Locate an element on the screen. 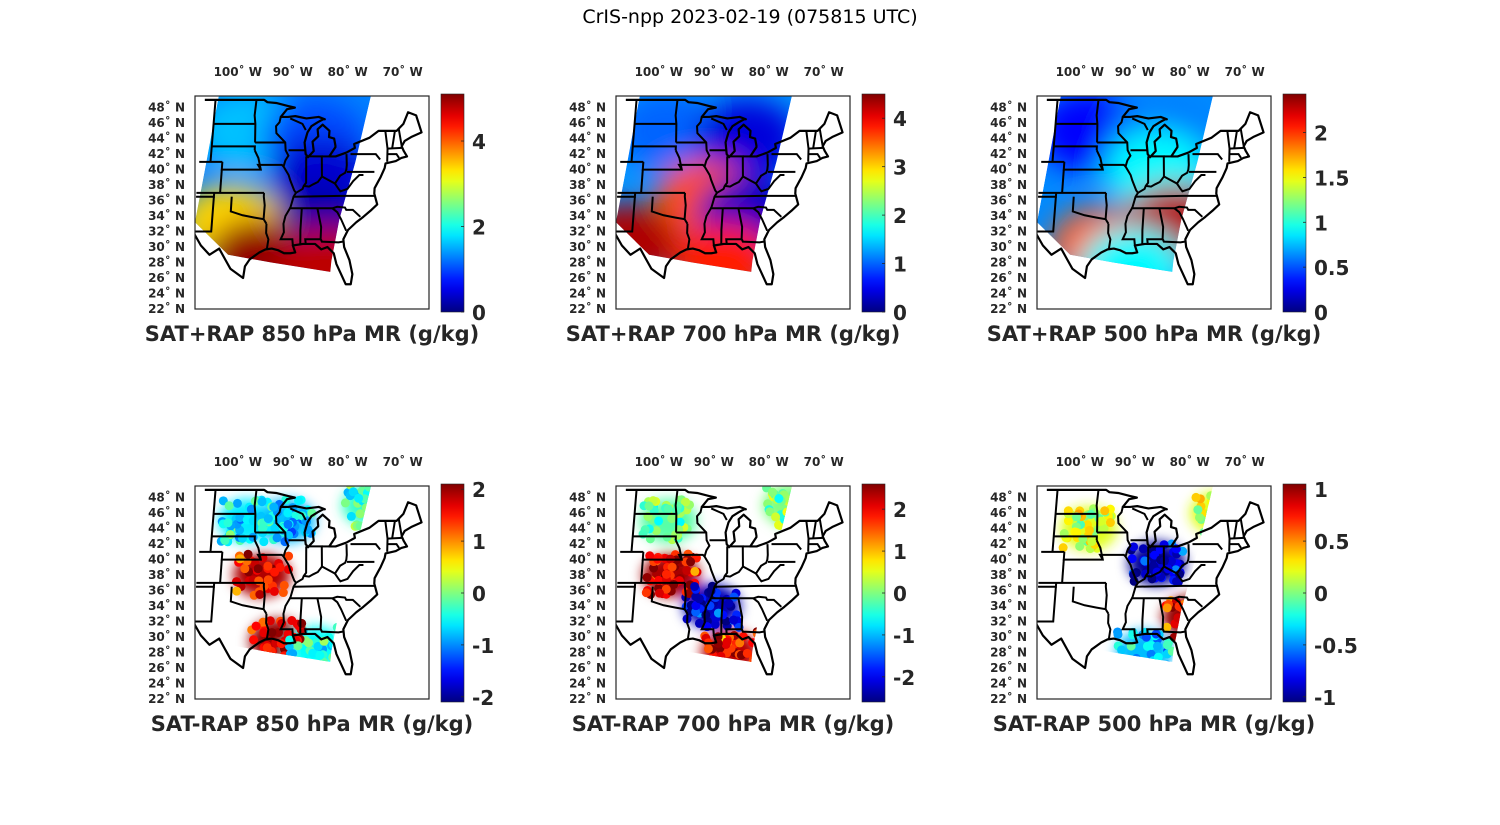  y-tick-label: 26˚ N is located at coordinates (1008, 667).